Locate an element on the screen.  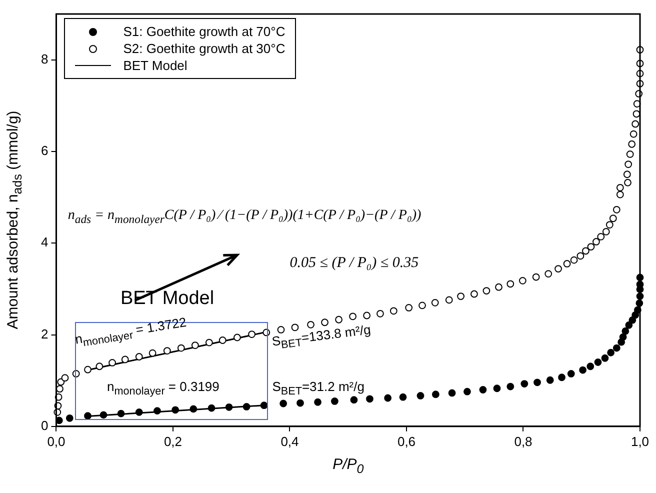
x-tick-label: 1,0 is located at coordinates (640, 441).